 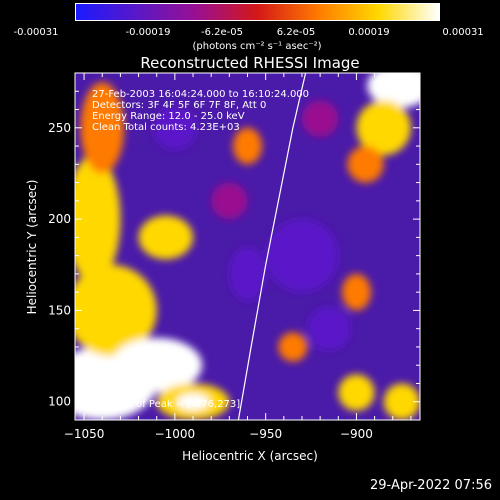 What do you see at coordinates (369, 32) in the screenshot?
I see `colorbar-tick-label: 0.00019` at bounding box center [369, 32].